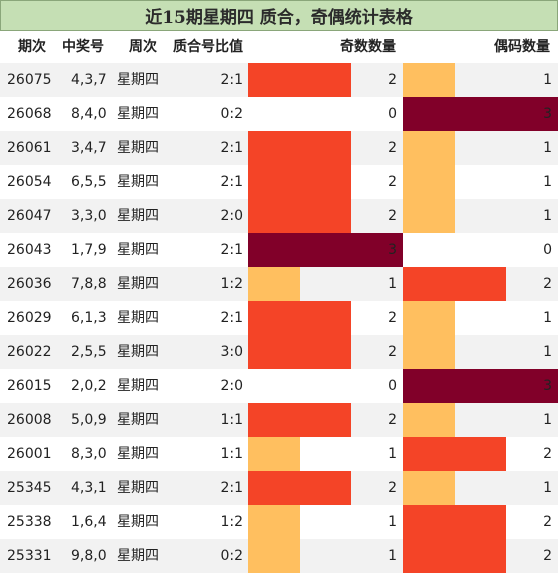  Describe the element at coordinates (89, 318) in the screenshot. I see `numbers-cell: 6,1,3` at that location.